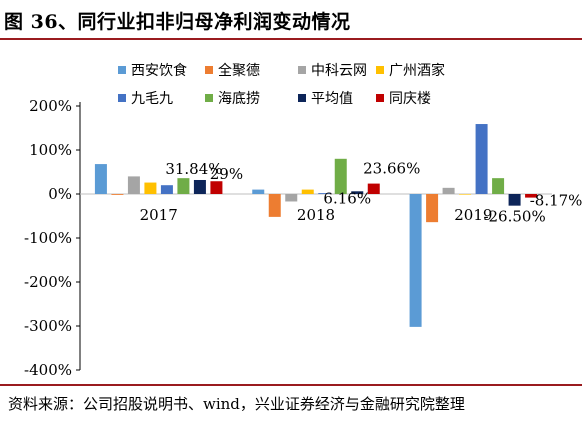 The image size is (582, 448). Describe the element at coordinates (391, 169) in the screenshot. I see `data-label-3: 23.66%` at that location.